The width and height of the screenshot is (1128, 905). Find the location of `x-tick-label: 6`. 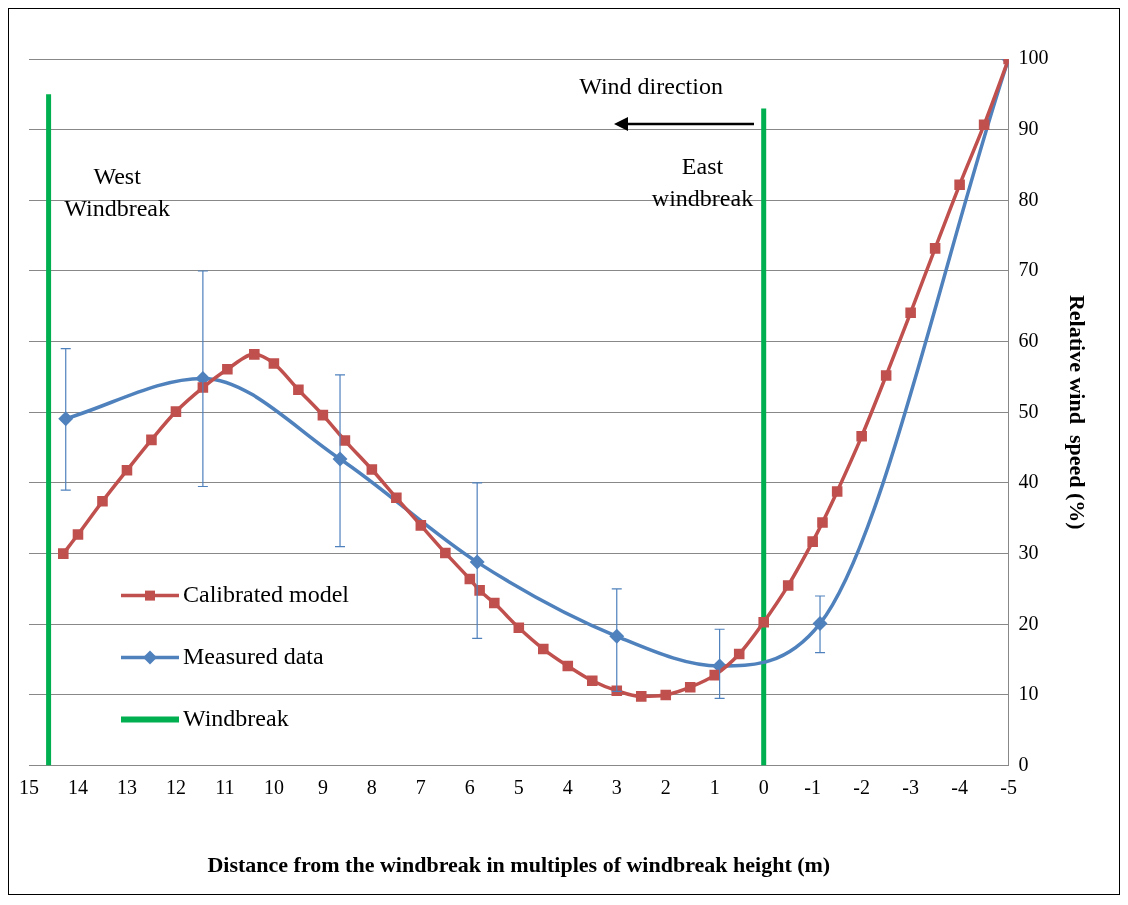

x-tick-label: 6 is located at coordinates (469, 786).